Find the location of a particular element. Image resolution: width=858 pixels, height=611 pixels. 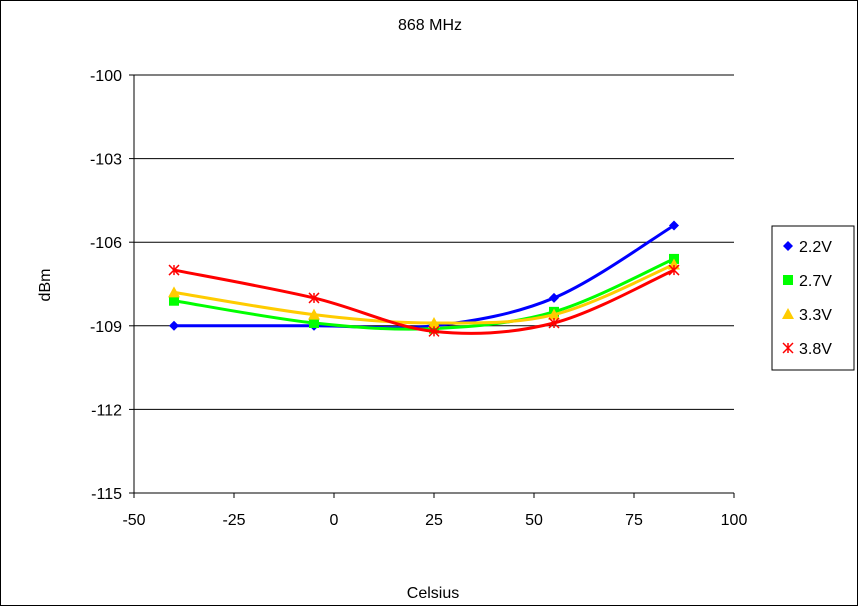

legend-38V-marker is located at coordinates (788, 348).